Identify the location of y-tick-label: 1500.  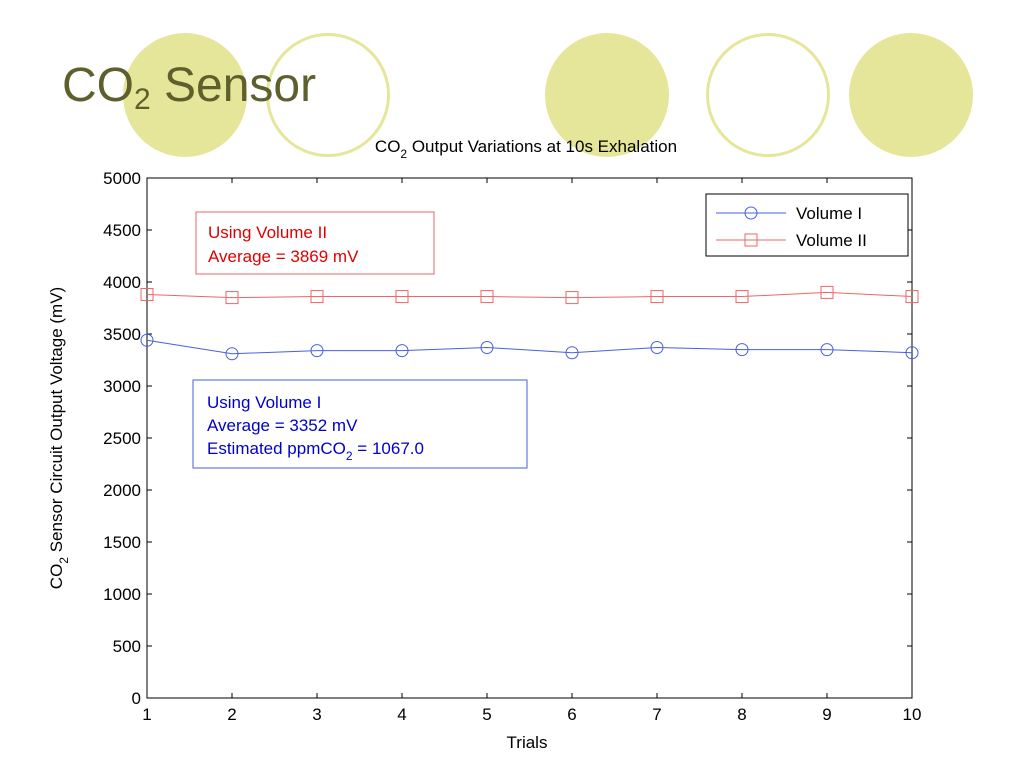
(122, 542).